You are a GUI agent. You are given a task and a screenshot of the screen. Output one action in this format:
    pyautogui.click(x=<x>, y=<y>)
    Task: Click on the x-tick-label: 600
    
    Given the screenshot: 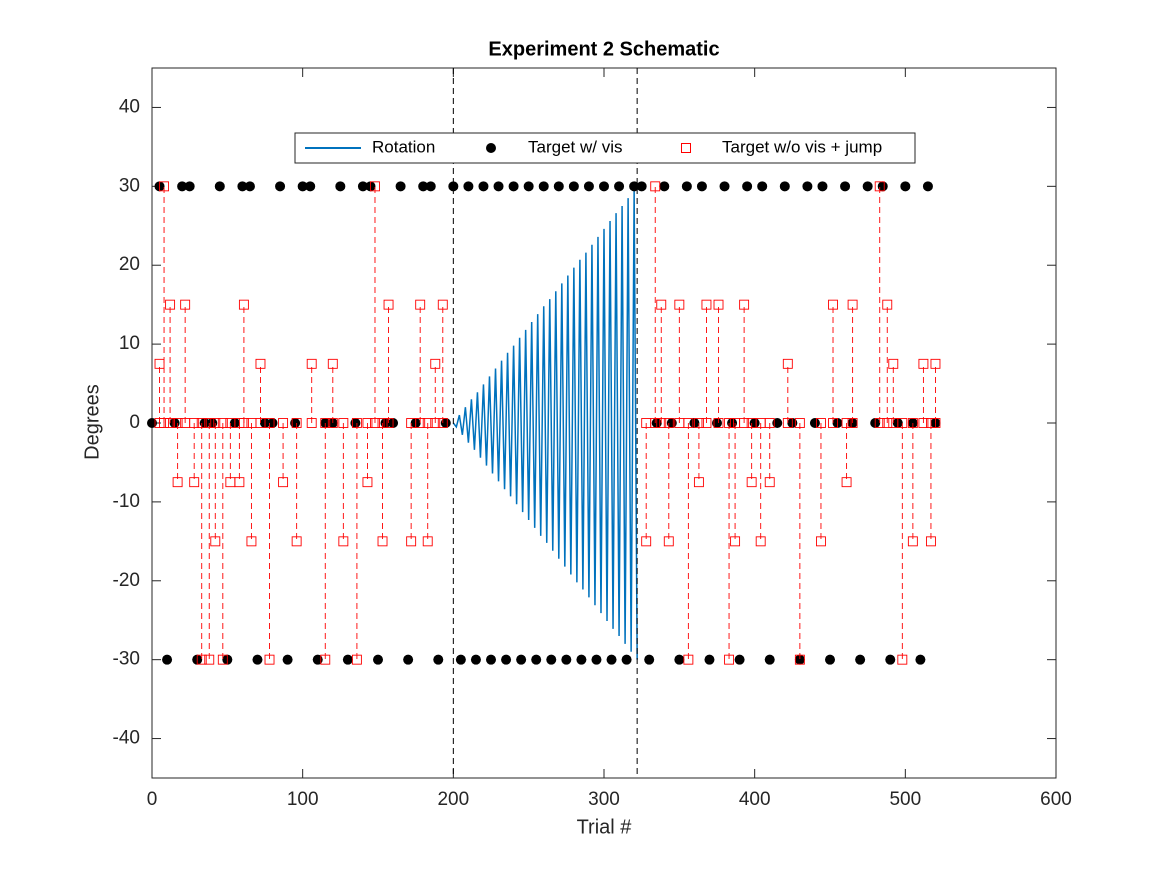 What is the action you would take?
    pyautogui.click(x=1056, y=799)
    